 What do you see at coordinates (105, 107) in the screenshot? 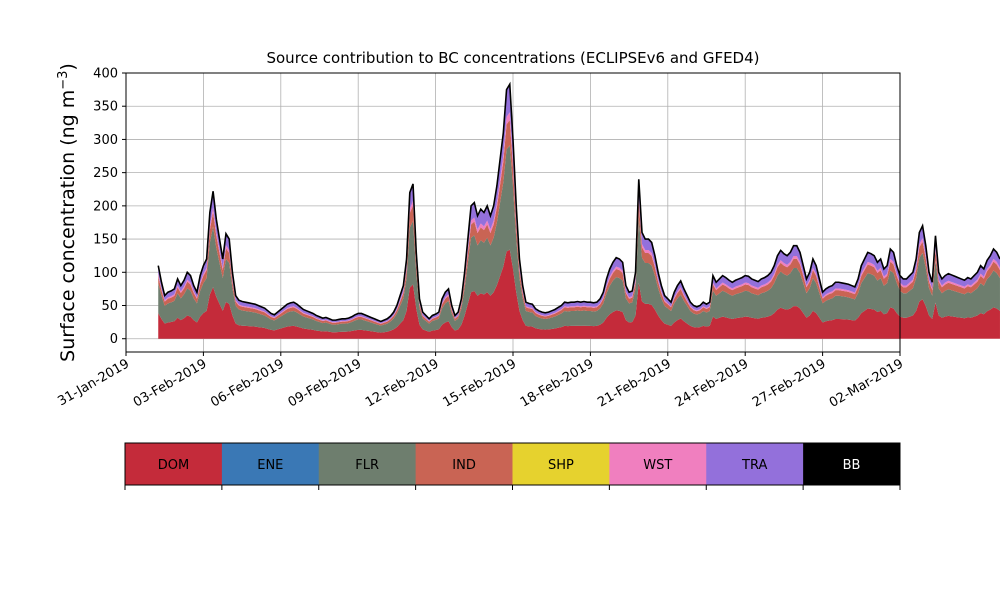
I see `y-tick-label: 350` at bounding box center [105, 107].